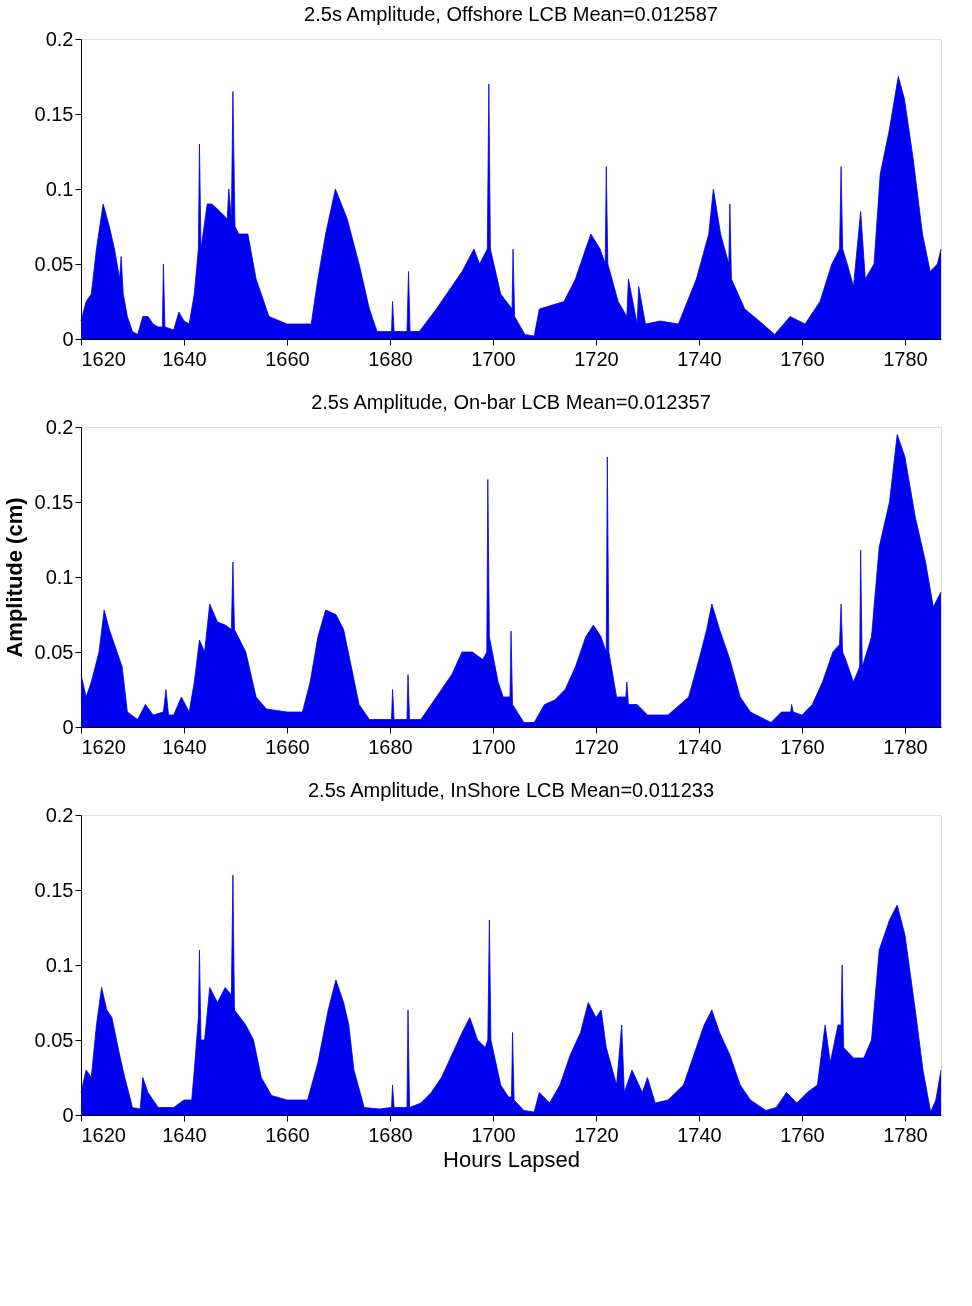 The height and width of the screenshot is (1306, 972). Describe the element at coordinates (511, 1159) in the screenshot. I see `x-axis-title: Hours Lapsed` at that location.